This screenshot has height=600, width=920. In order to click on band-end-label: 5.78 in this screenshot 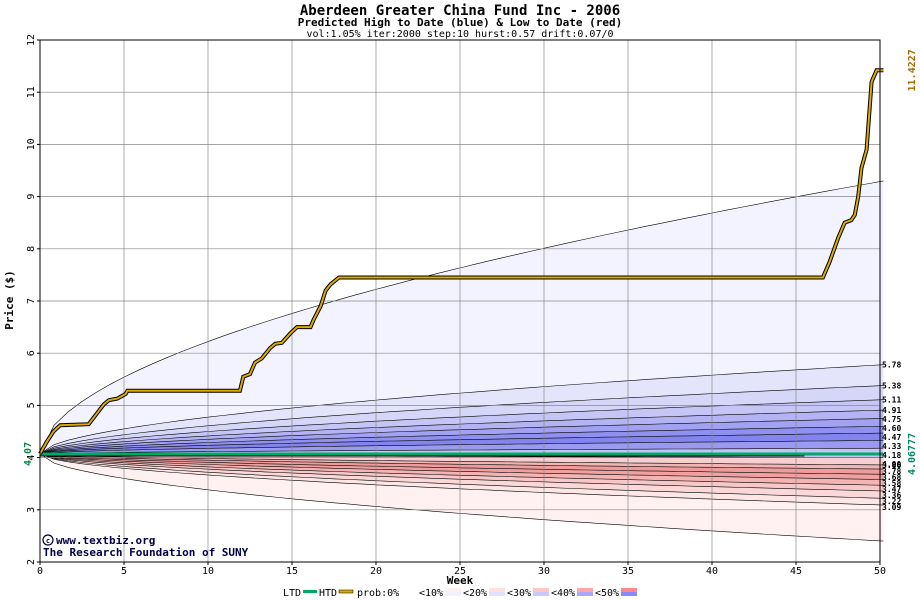, I will do `click(891, 365)`.